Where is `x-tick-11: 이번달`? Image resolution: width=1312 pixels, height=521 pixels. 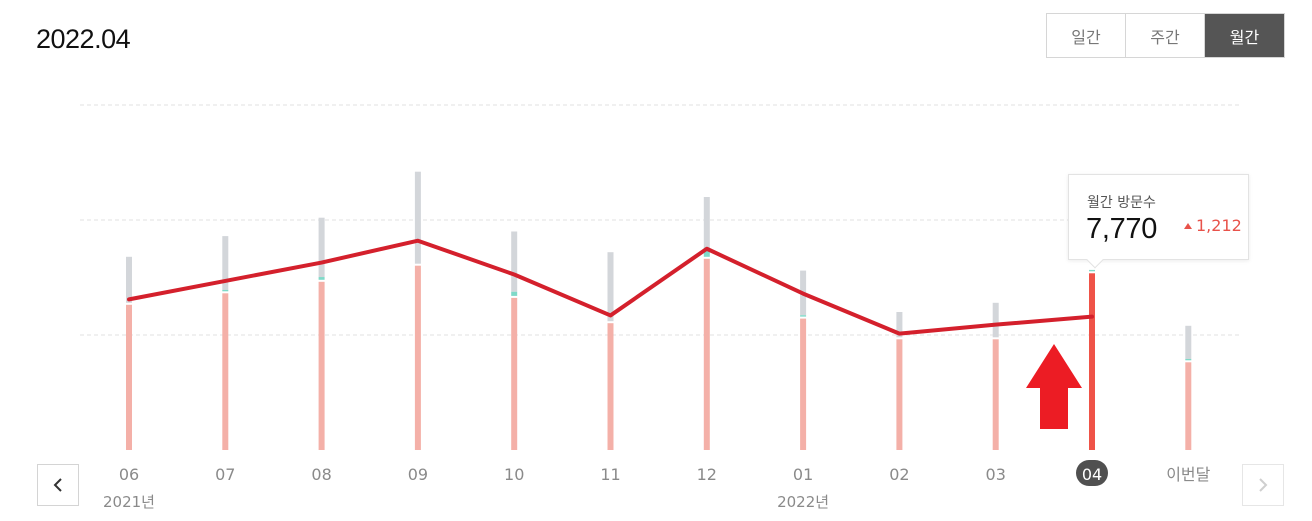
x-tick-11: 이번달 is located at coordinates (1188, 474).